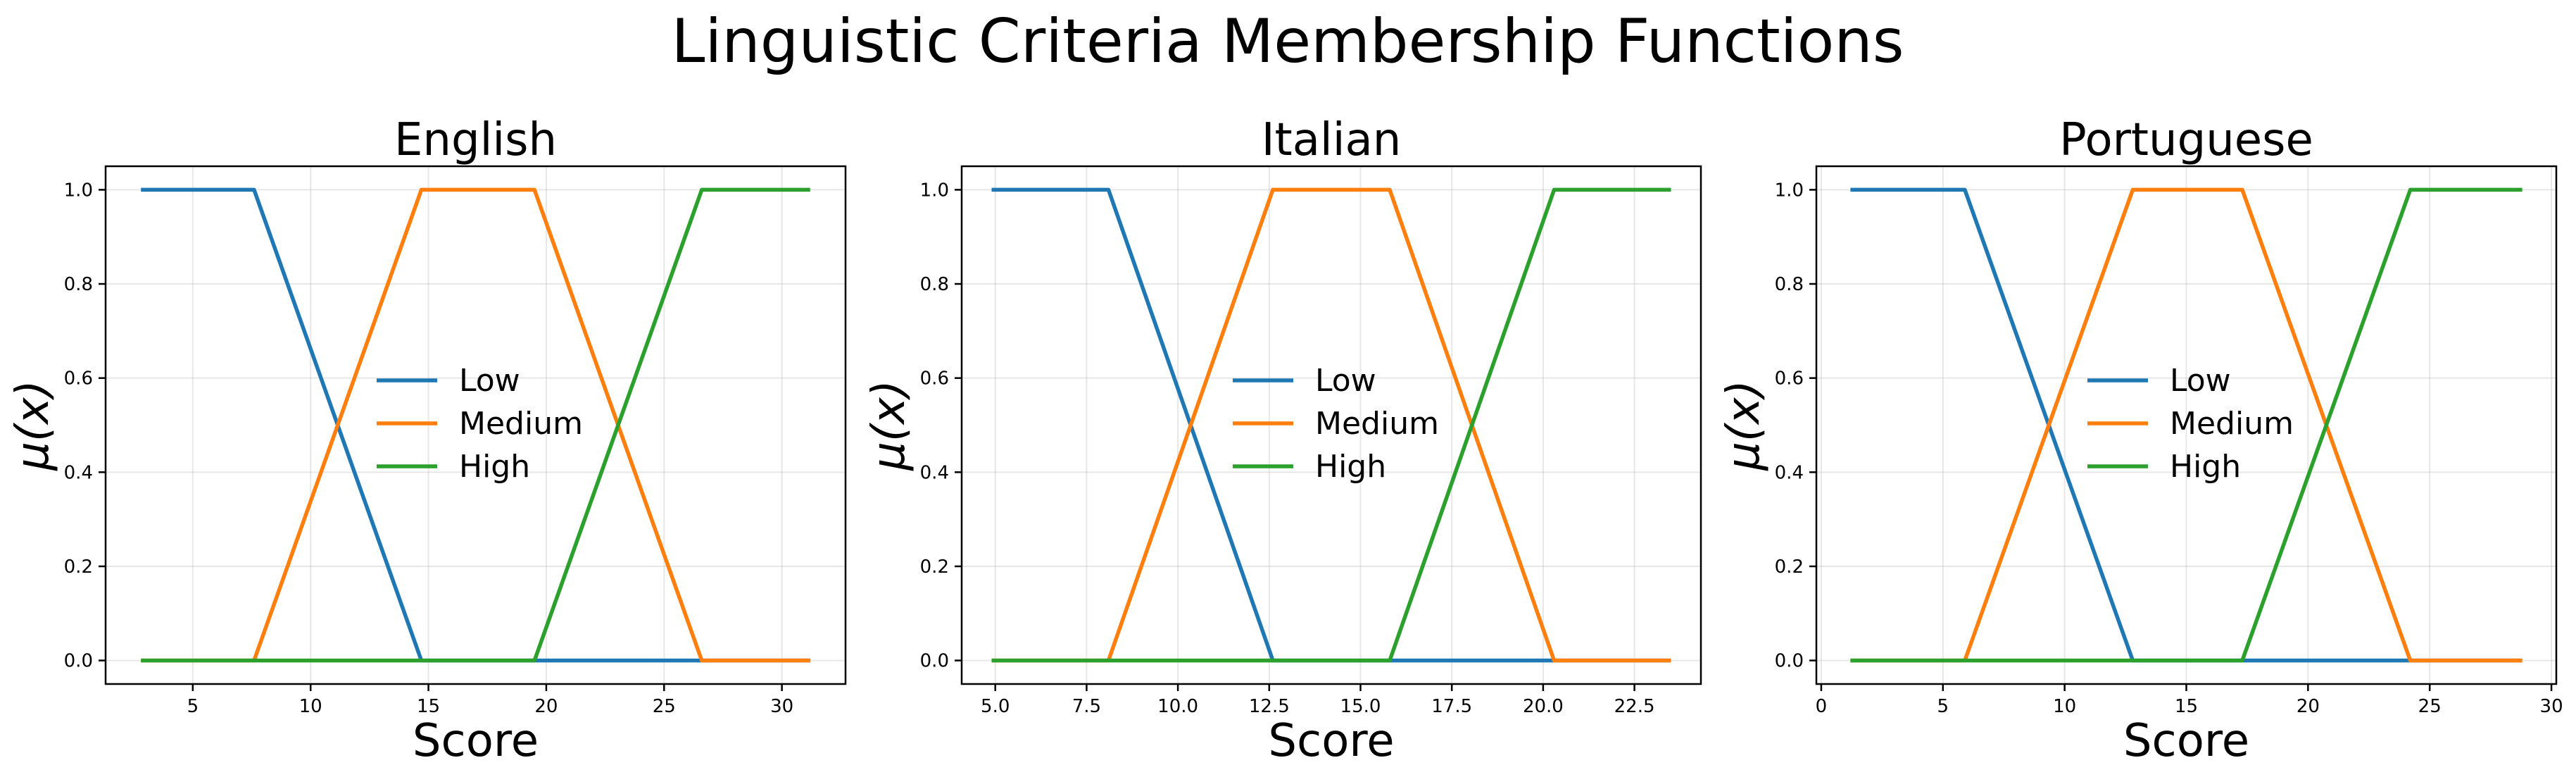 Image resolution: width=2576 pixels, height=777 pixels. Describe the element at coordinates (1178, 706) in the screenshot. I see `x-tick-label: 10.0` at that location.